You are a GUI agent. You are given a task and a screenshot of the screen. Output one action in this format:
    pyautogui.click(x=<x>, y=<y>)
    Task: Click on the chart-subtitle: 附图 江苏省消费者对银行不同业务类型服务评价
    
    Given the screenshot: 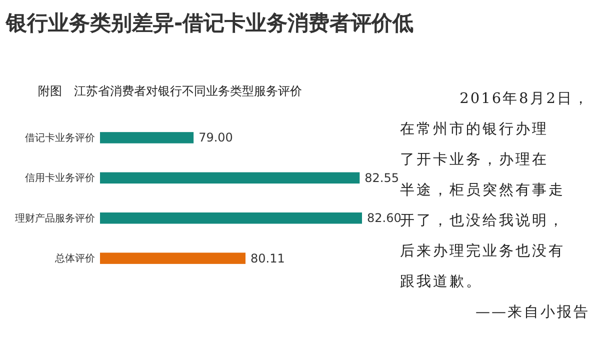 What is the action you would take?
    pyautogui.click(x=170, y=91)
    